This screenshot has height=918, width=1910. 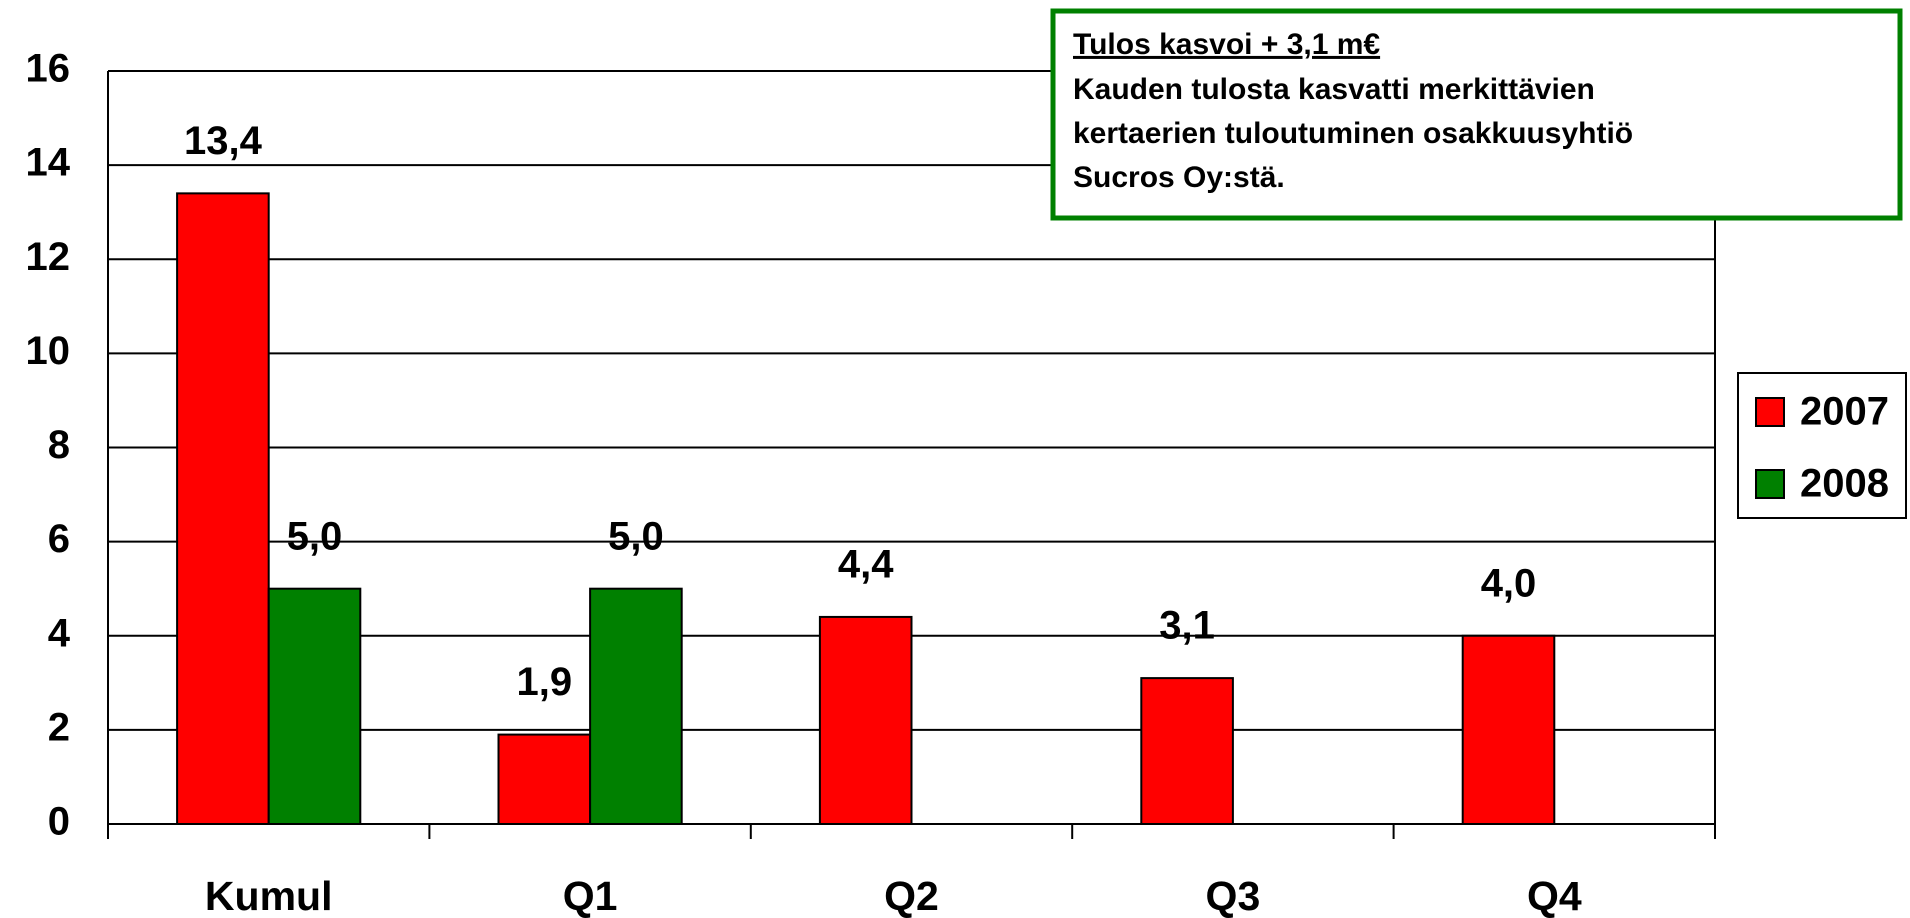 I want to click on annotation-line: Sucros Oy:stä., so click(x=1179, y=177).